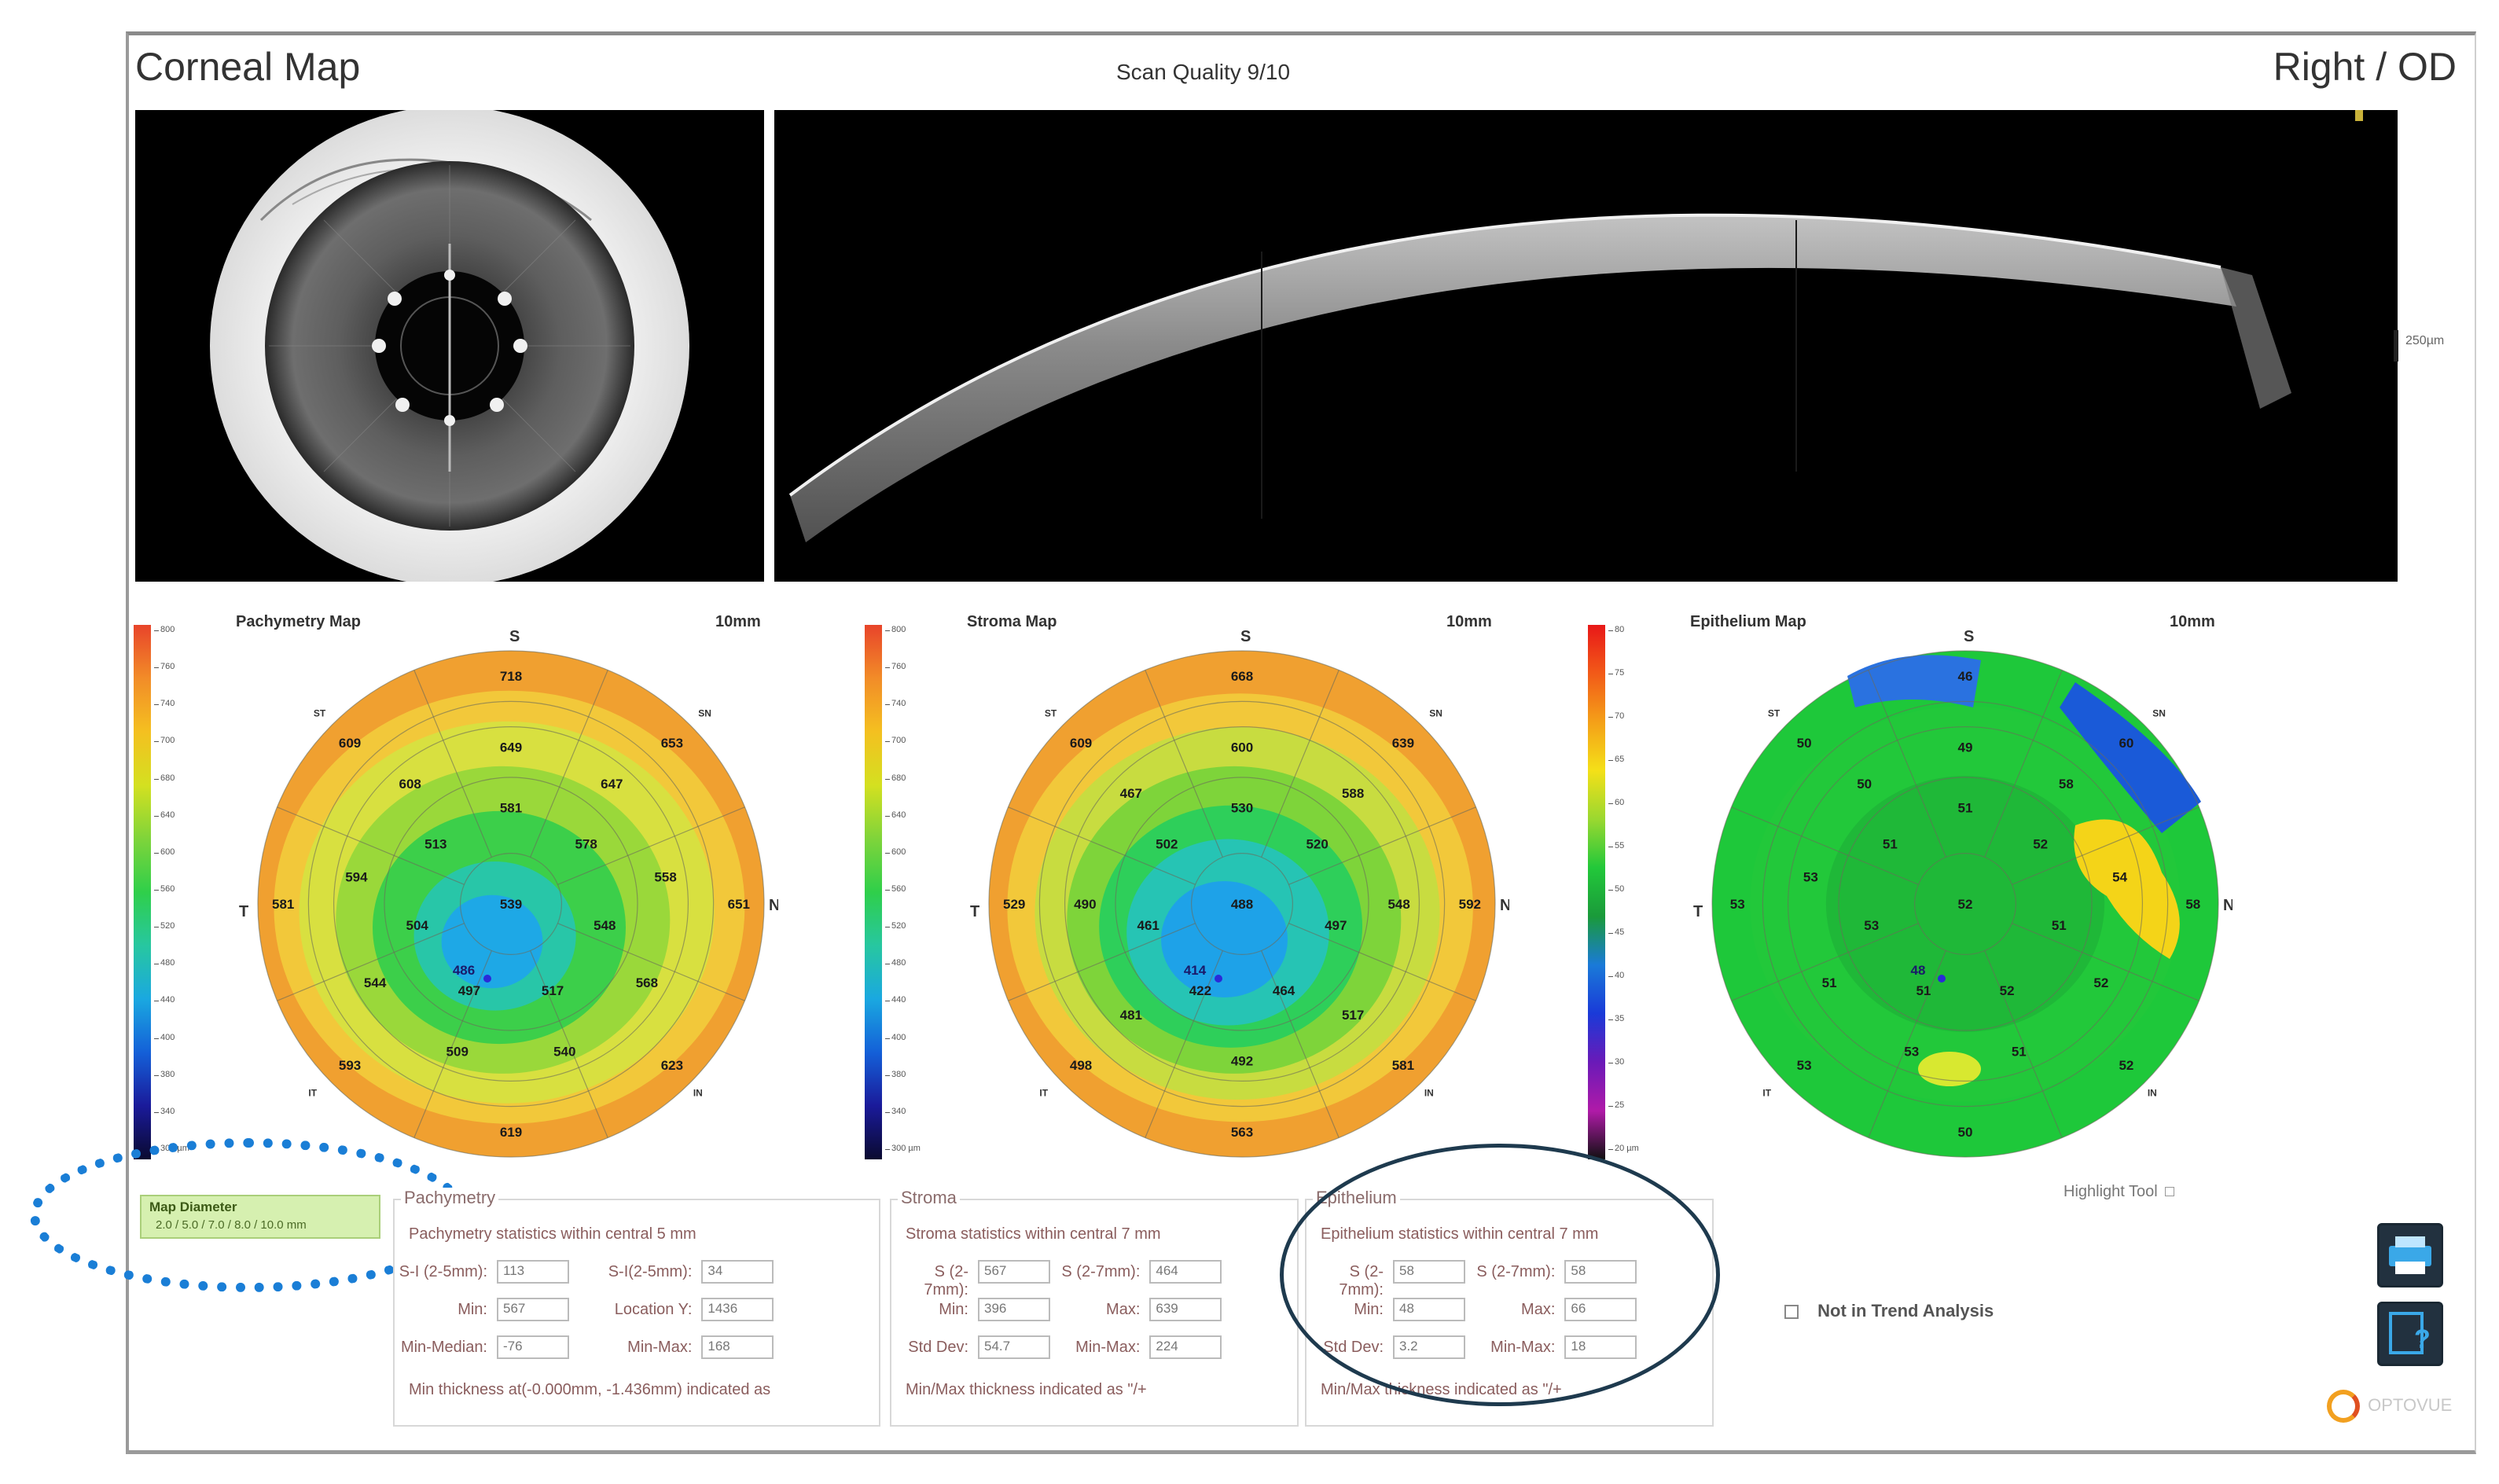 The height and width of the screenshot is (1484, 2499). Describe the element at coordinates (418, 925) in the screenshot. I see `map-thickness-value: 504` at that location.